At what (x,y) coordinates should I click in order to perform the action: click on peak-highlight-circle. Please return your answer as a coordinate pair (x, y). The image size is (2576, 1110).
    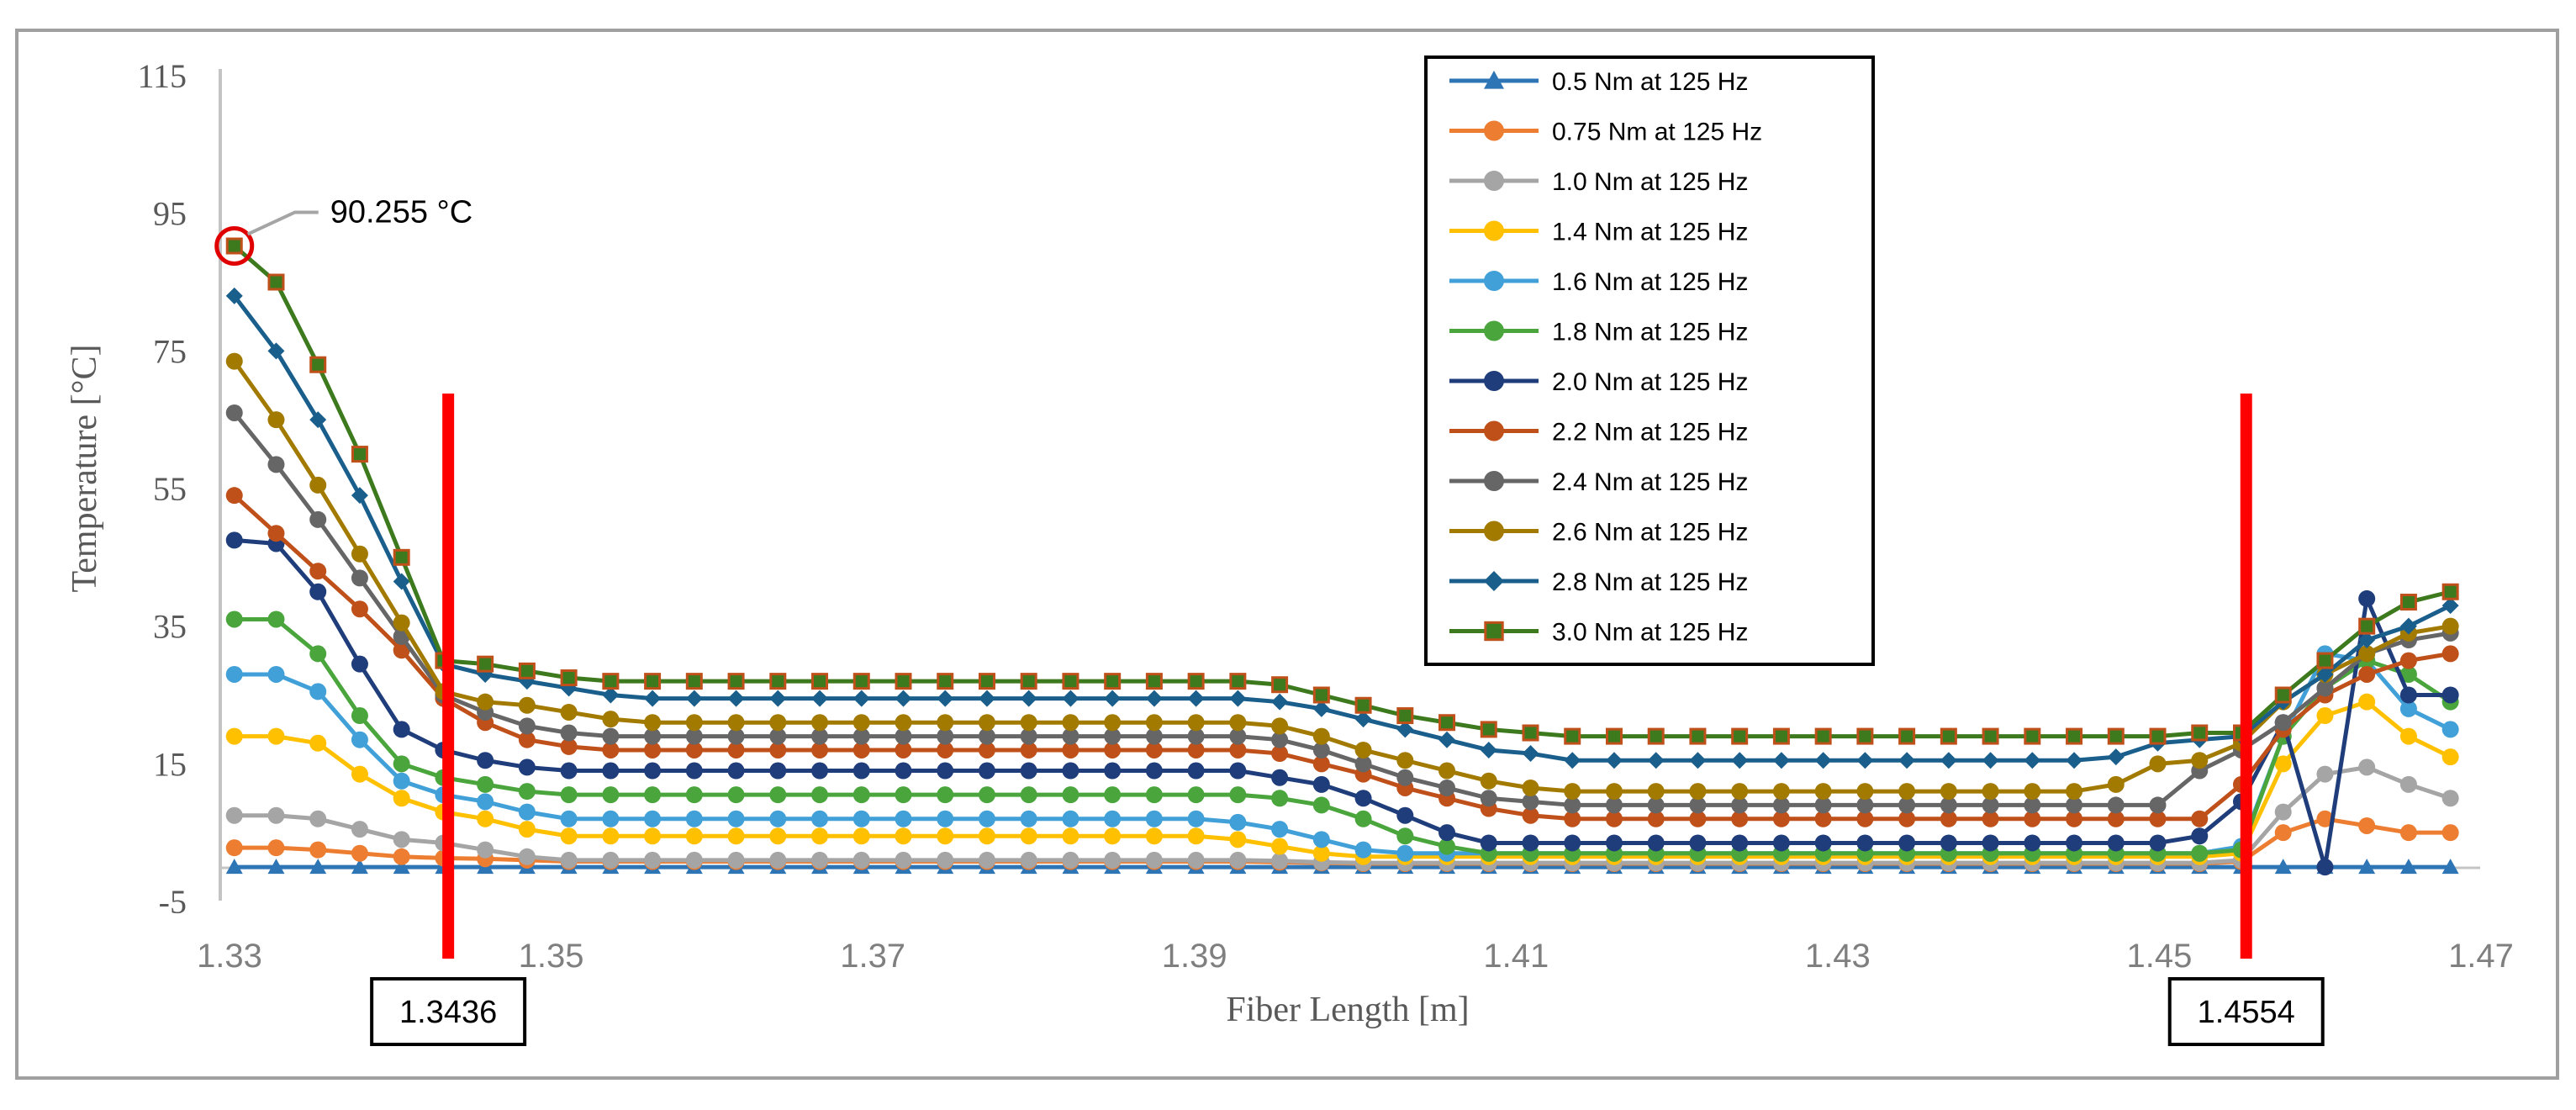
    Looking at the image, I should click on (235, 245).